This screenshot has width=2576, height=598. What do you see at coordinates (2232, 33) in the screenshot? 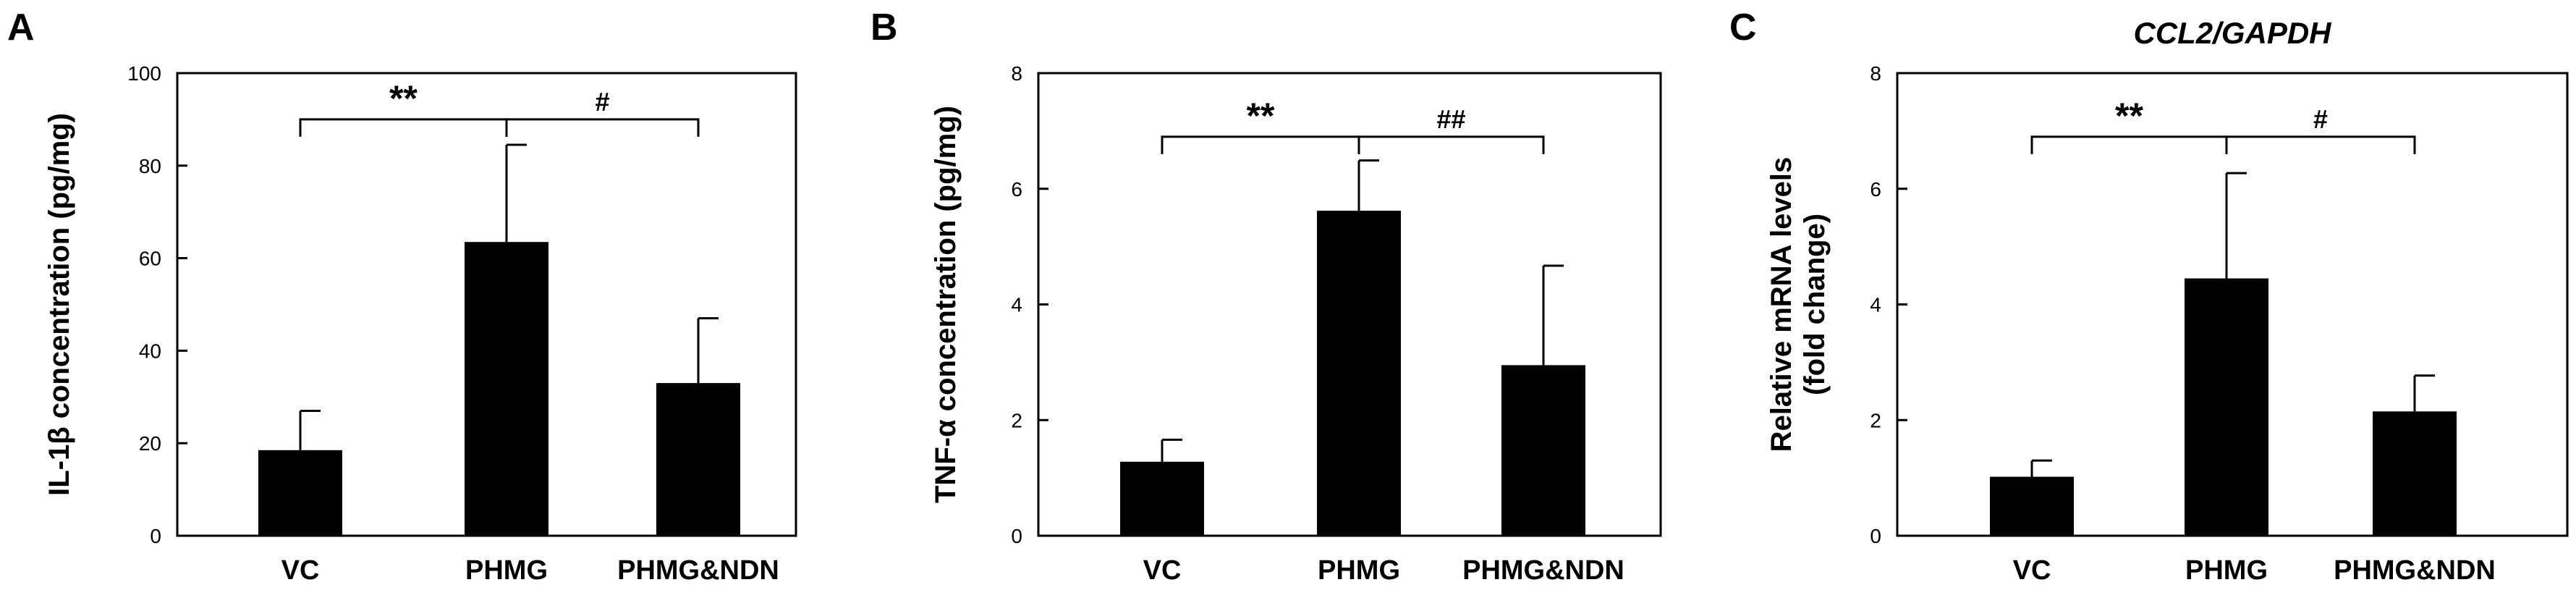
I see `chart-title: CCL2/GAPDH` at bounding box center [2232, 33].